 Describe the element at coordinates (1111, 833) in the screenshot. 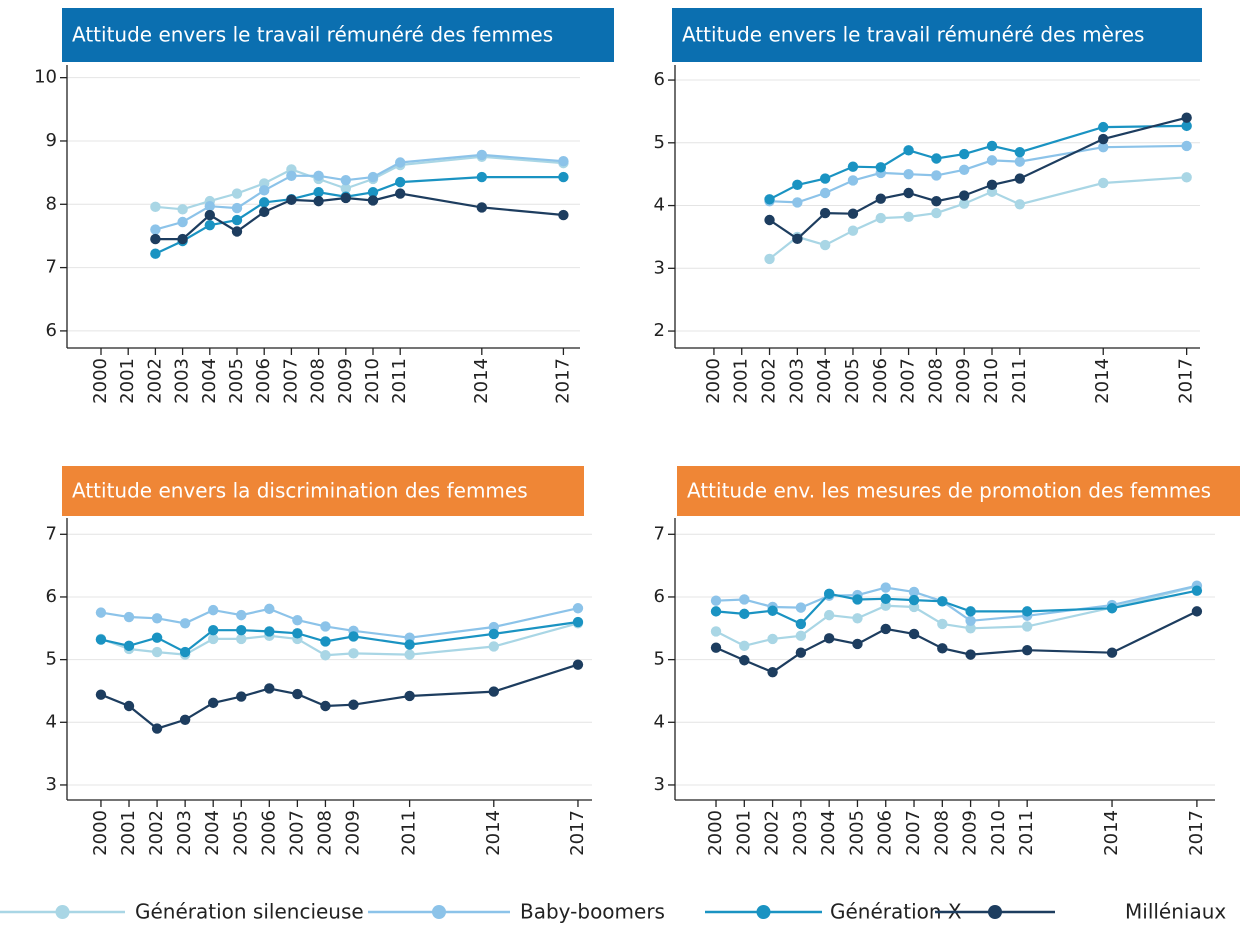

I see `x-tick-label: 2014` at that location.